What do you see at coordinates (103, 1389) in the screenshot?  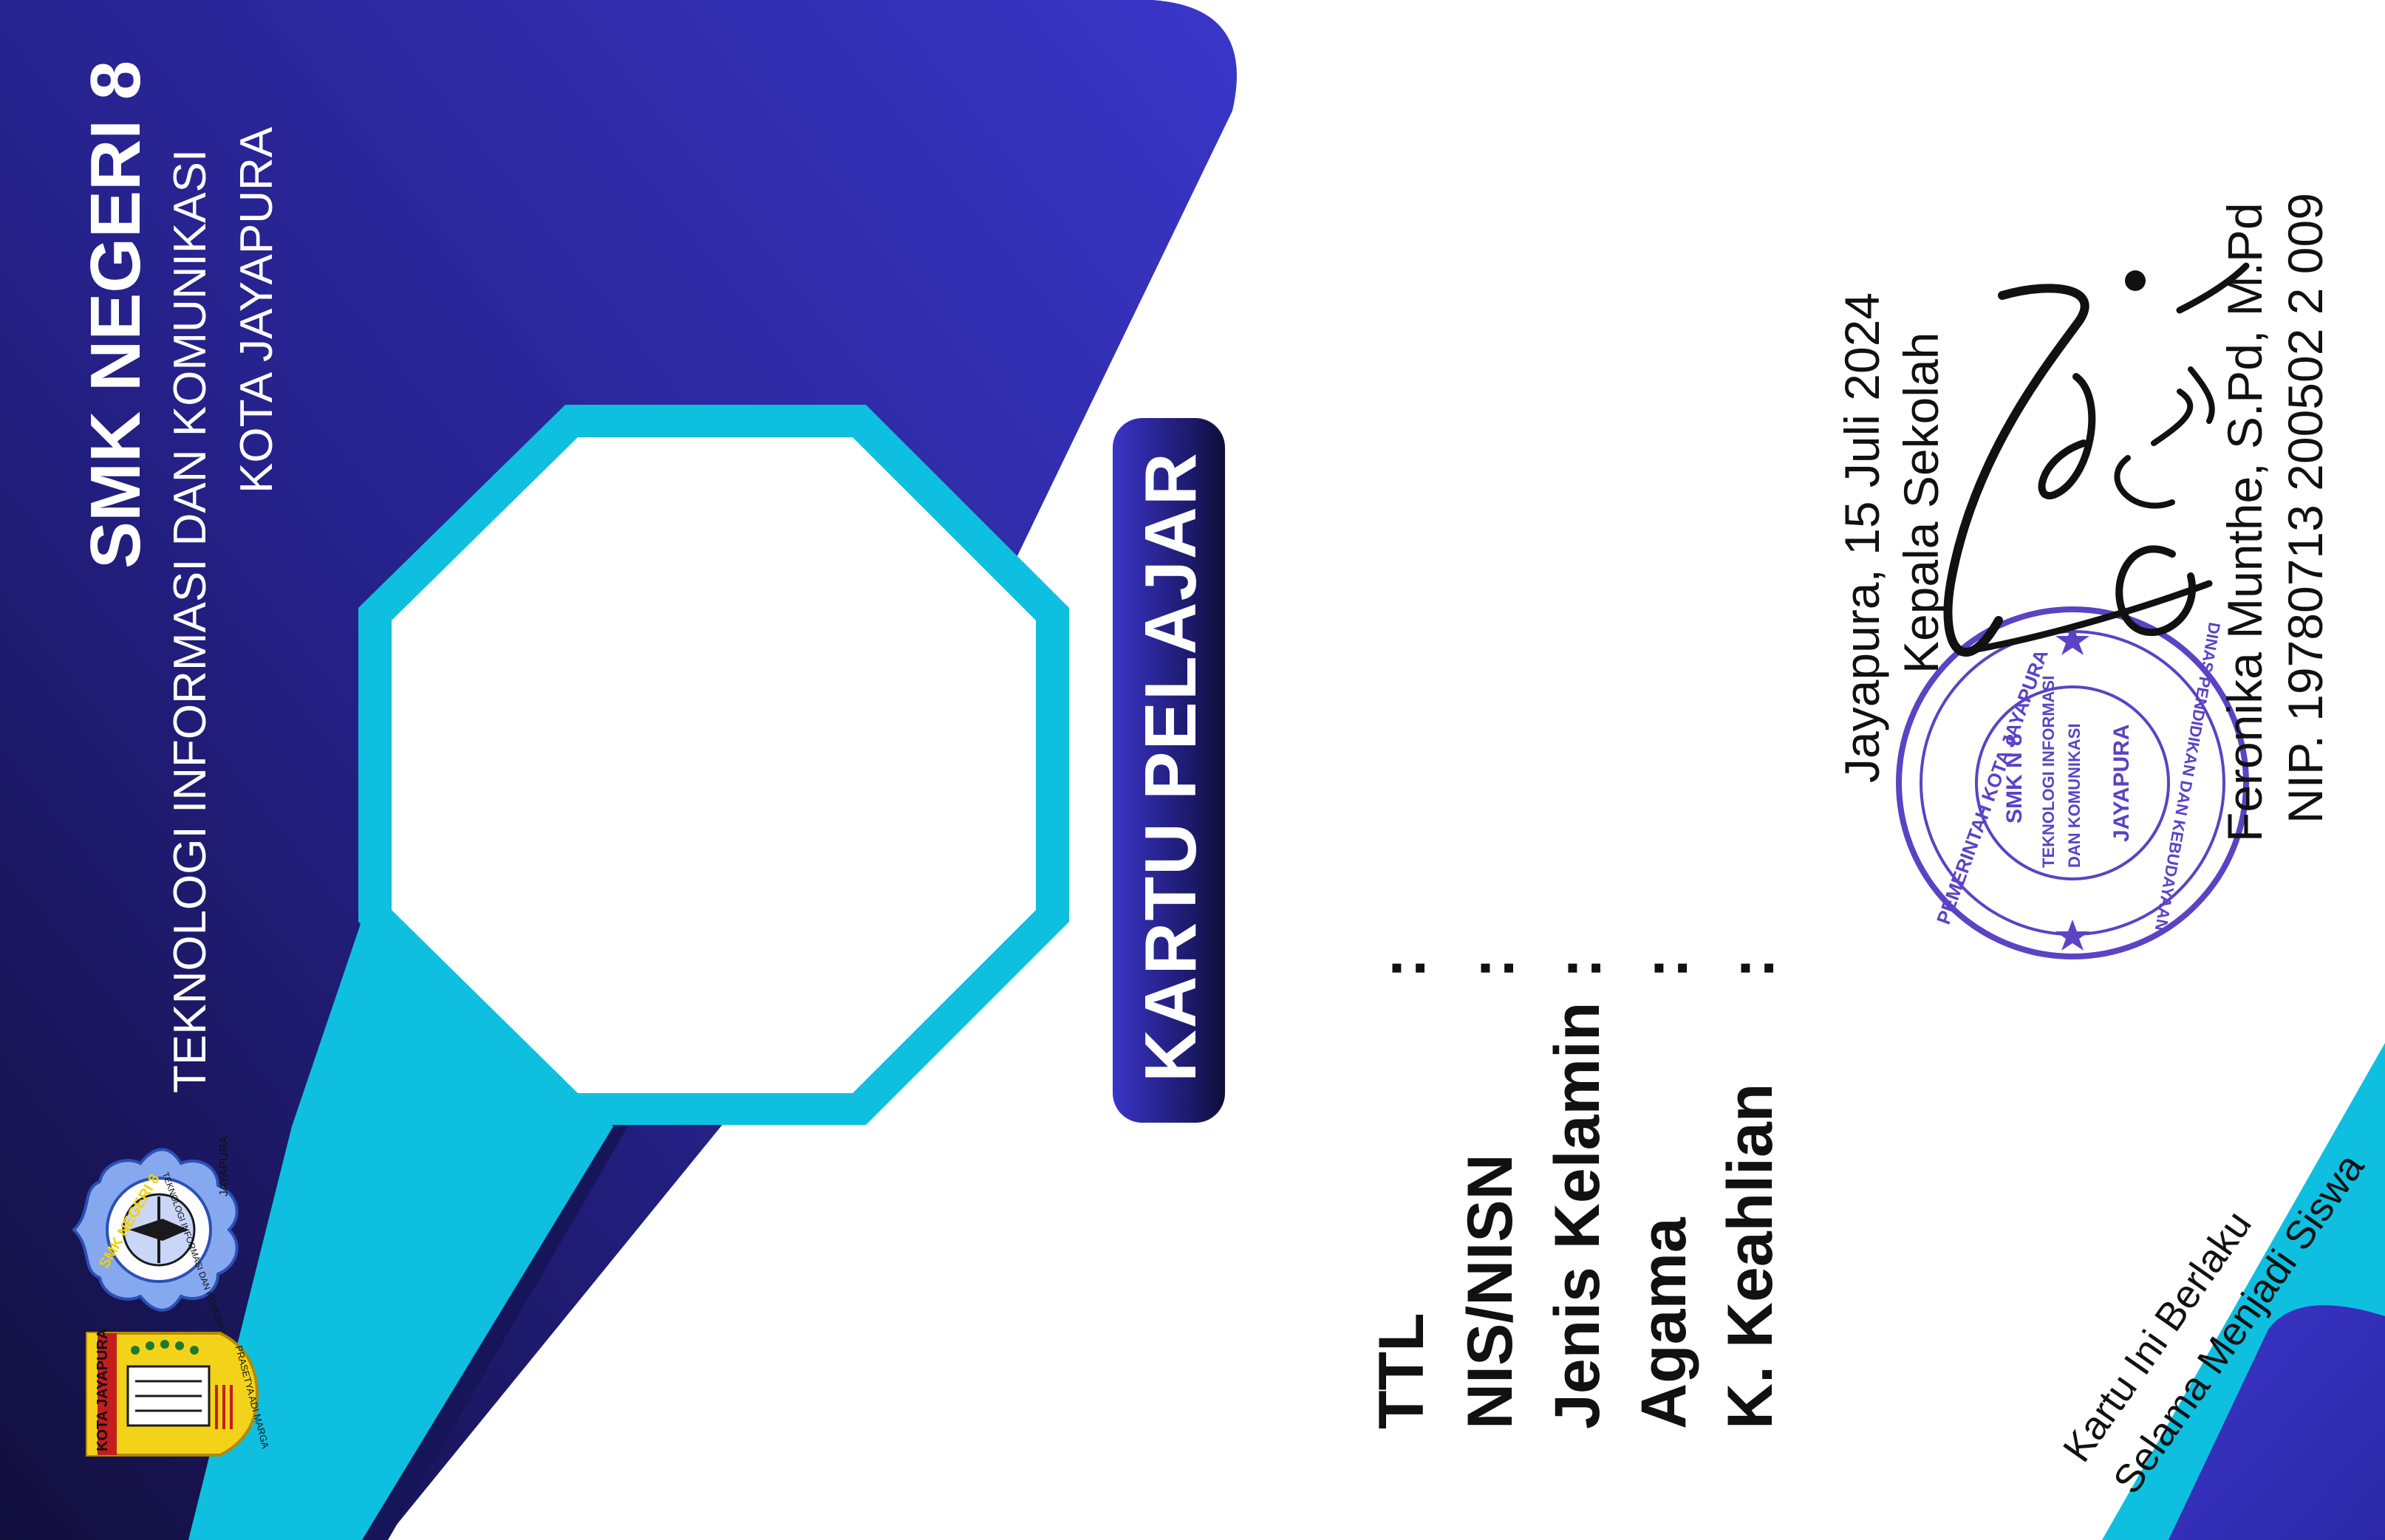 I see `city-logo-label: KOTA JAYAPURA` at bounding box center [103, 1389].